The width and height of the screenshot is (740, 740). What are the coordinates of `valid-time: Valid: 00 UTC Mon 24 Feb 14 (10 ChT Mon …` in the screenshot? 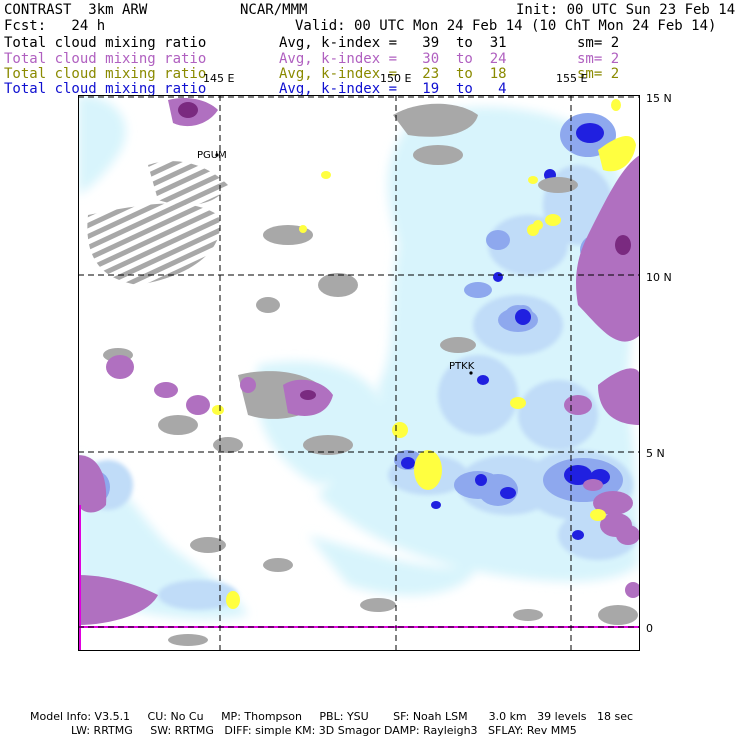 It's located at (506, 26).